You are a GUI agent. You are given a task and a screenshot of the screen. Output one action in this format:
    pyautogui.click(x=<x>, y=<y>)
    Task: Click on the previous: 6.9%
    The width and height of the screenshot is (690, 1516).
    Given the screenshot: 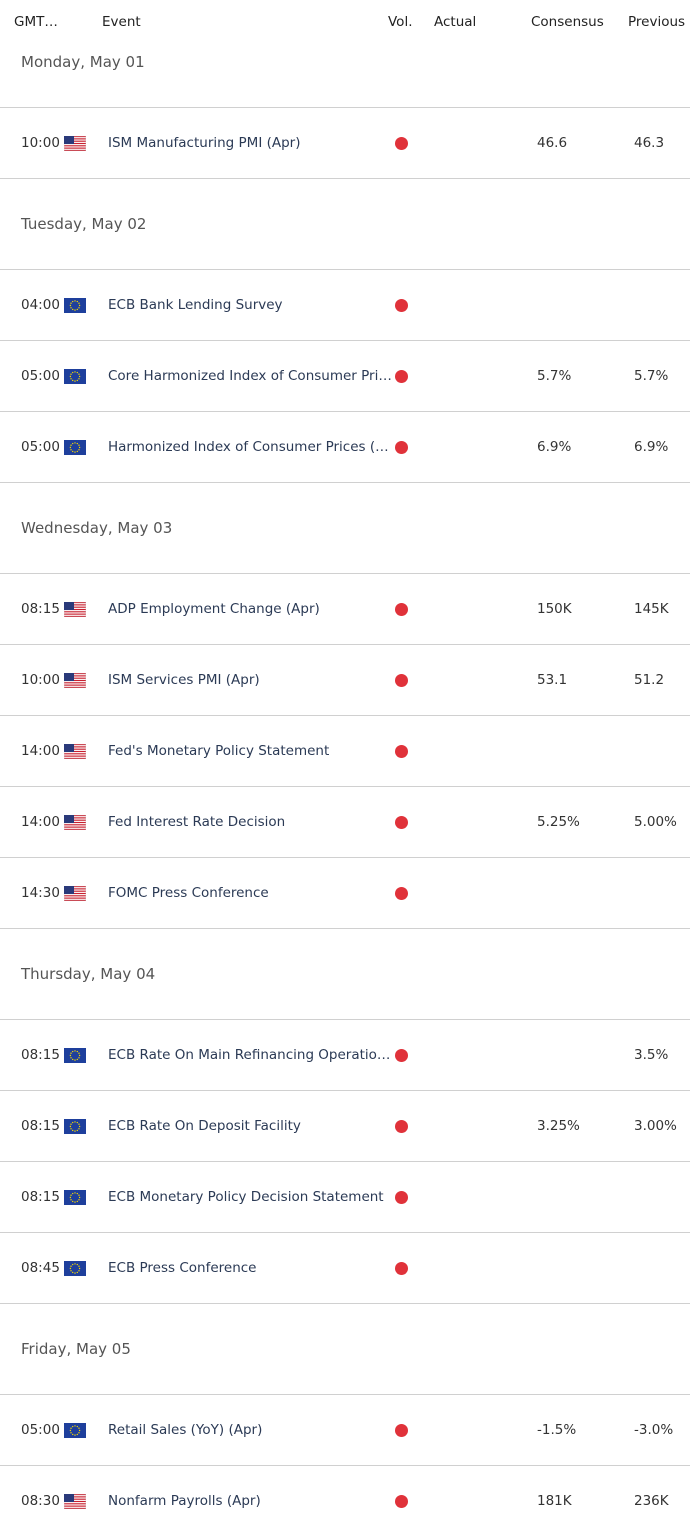 What is the action you would take?
    pyautogui.click(x=651, y=447)
    